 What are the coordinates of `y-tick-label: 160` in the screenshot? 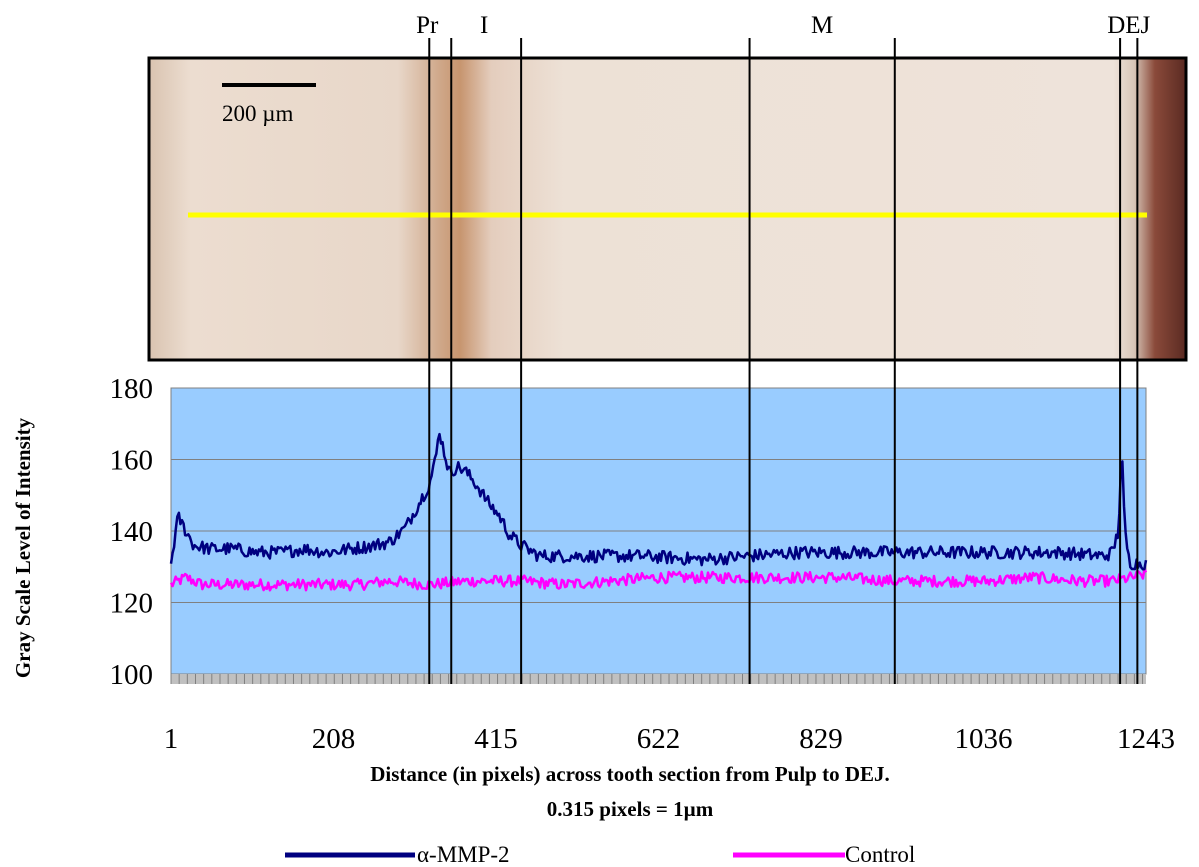 It's located at (132, 461).